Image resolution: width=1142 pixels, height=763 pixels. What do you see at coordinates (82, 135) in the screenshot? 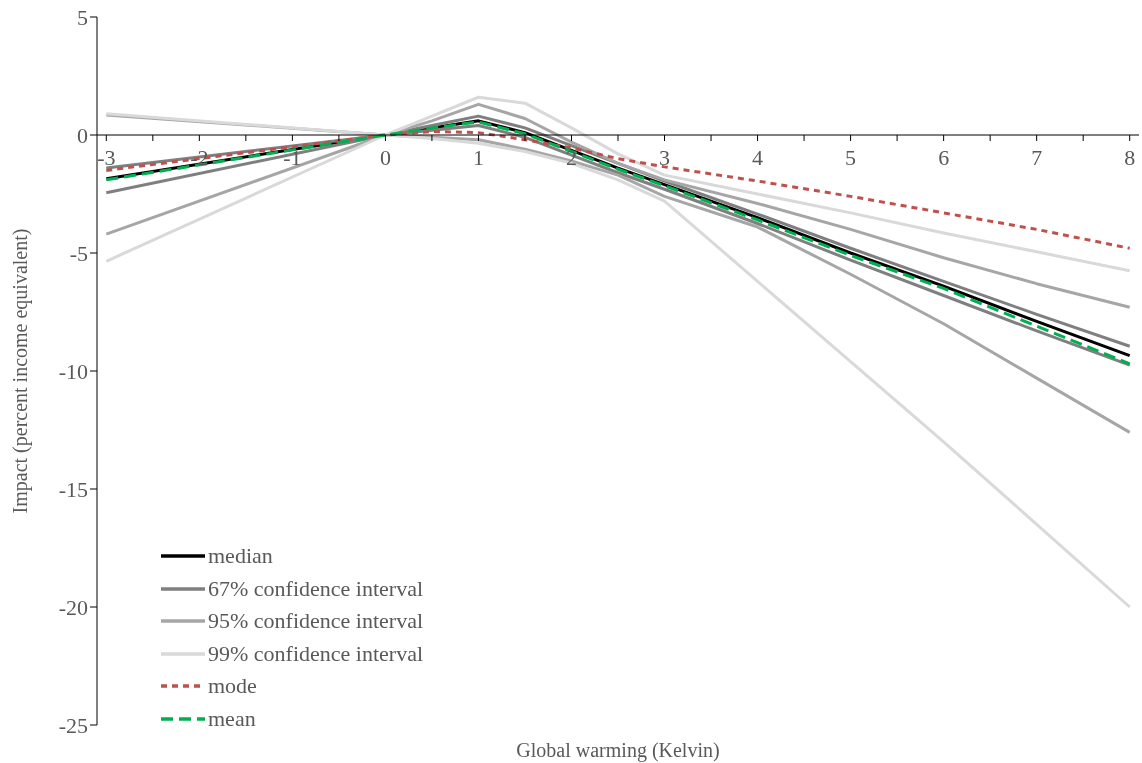
I see `y-tick-label: 0` at bounding box center [82, 135].